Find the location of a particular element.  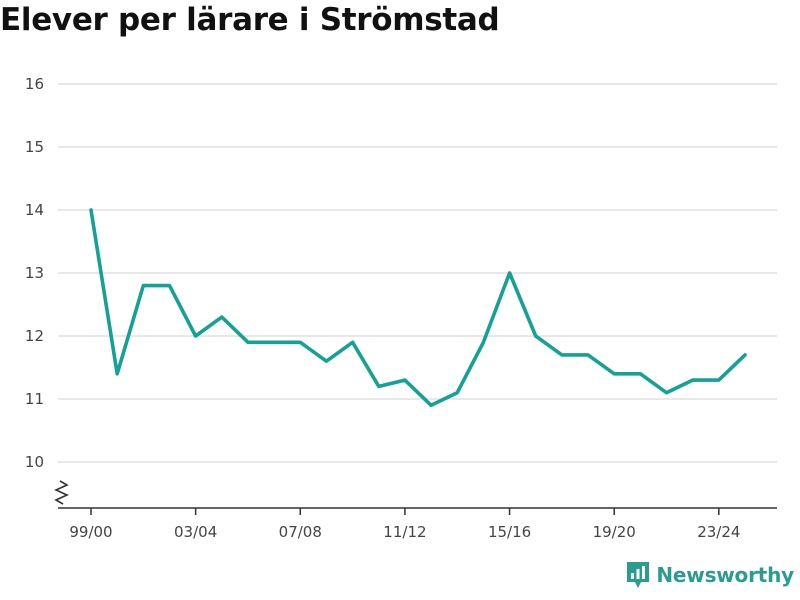

brand-logo: Newsworthy is located at coordinates (709, 575).